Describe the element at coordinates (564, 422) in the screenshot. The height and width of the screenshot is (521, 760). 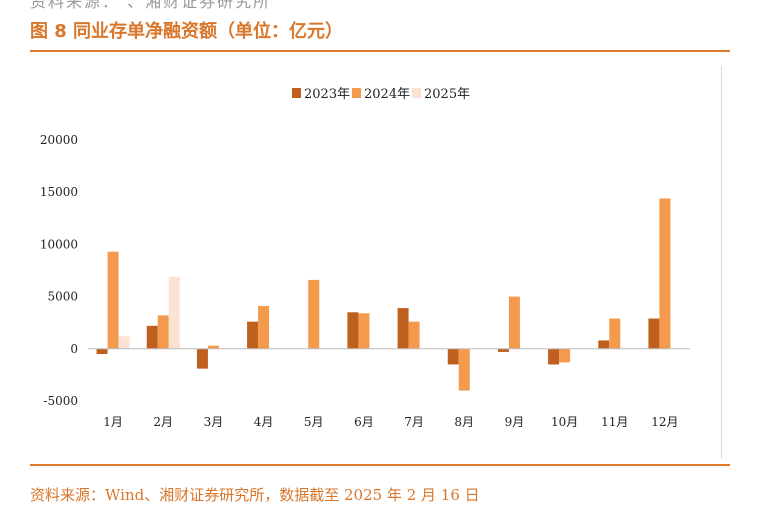
I see `x-tick-label: 10月` at that location.